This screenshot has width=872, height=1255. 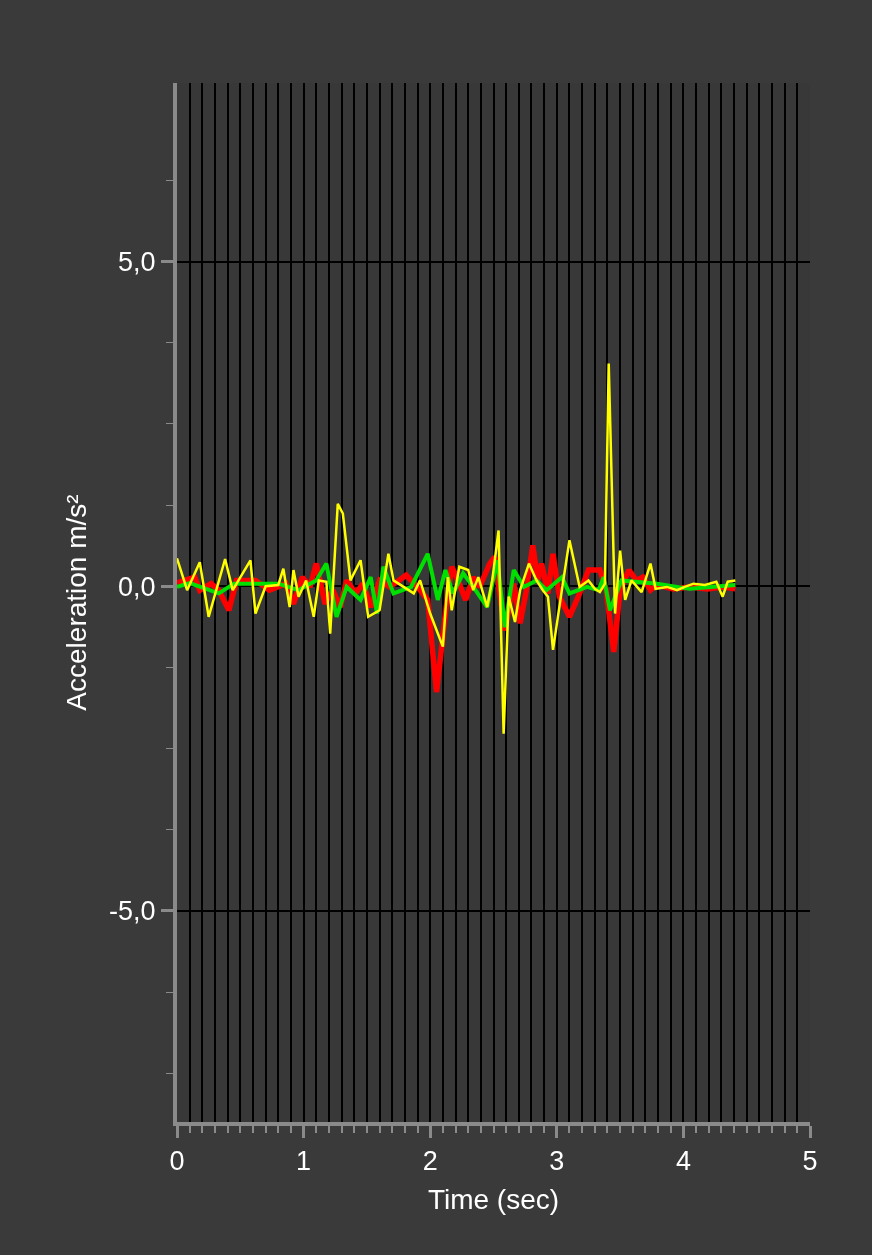 What do you see at coordinates (493, 1199) in the screenshot?
I see `x-axis-title: Time (sec)` at bounding box center [493, 1199].